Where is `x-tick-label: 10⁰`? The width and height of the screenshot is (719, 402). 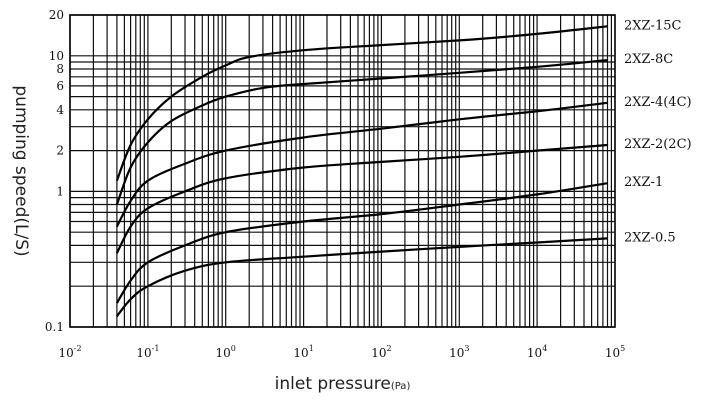 x-tick-label: 10⁰ is located at coordinates (226, 352).